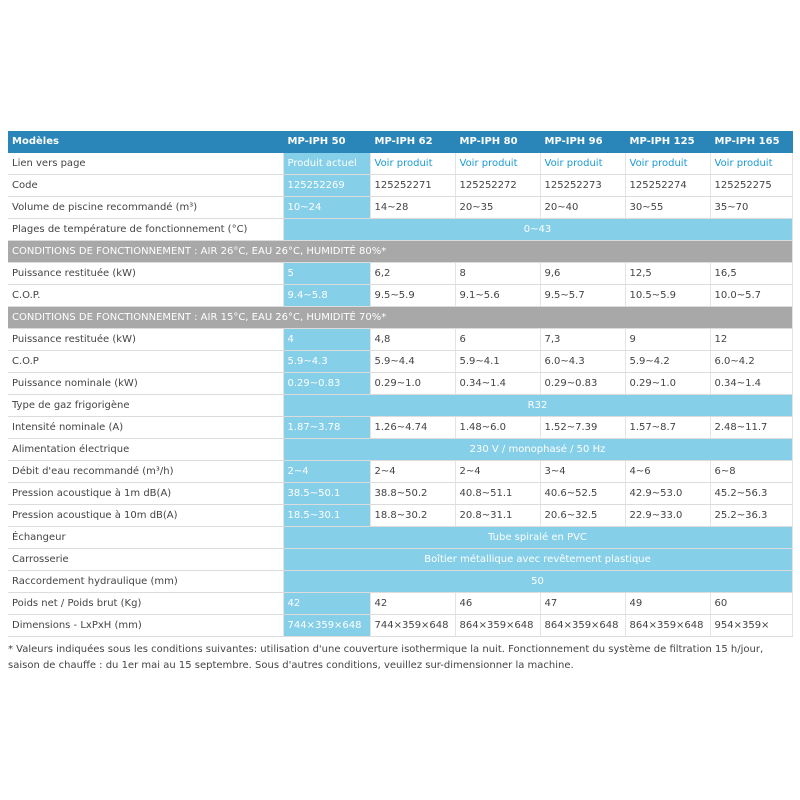 Image resolution: width=800 pixels, height=800 pixels. Describe the element at coordinates (327, 625) in the screenshot. I see `cell-value: 744×359×648` at that location.